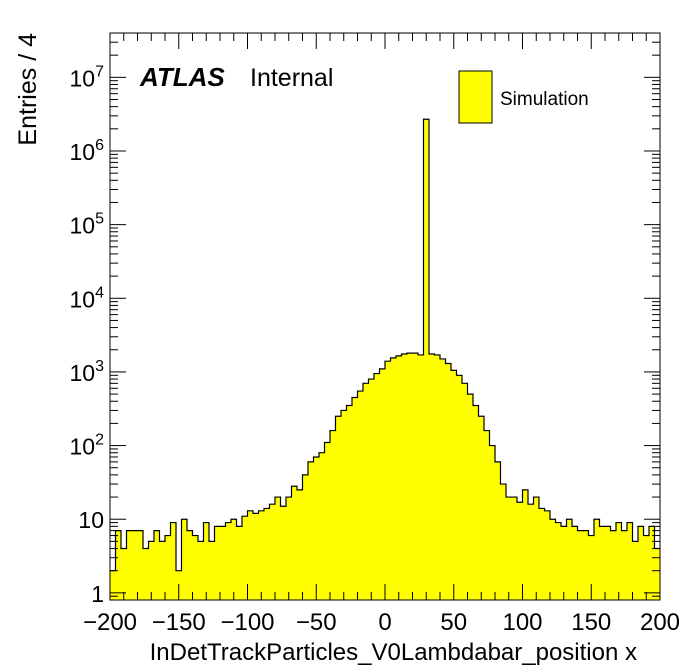 This screenshot has width=696, height=672. I want to click on y-tick-label: 10³, so click(87, 372).